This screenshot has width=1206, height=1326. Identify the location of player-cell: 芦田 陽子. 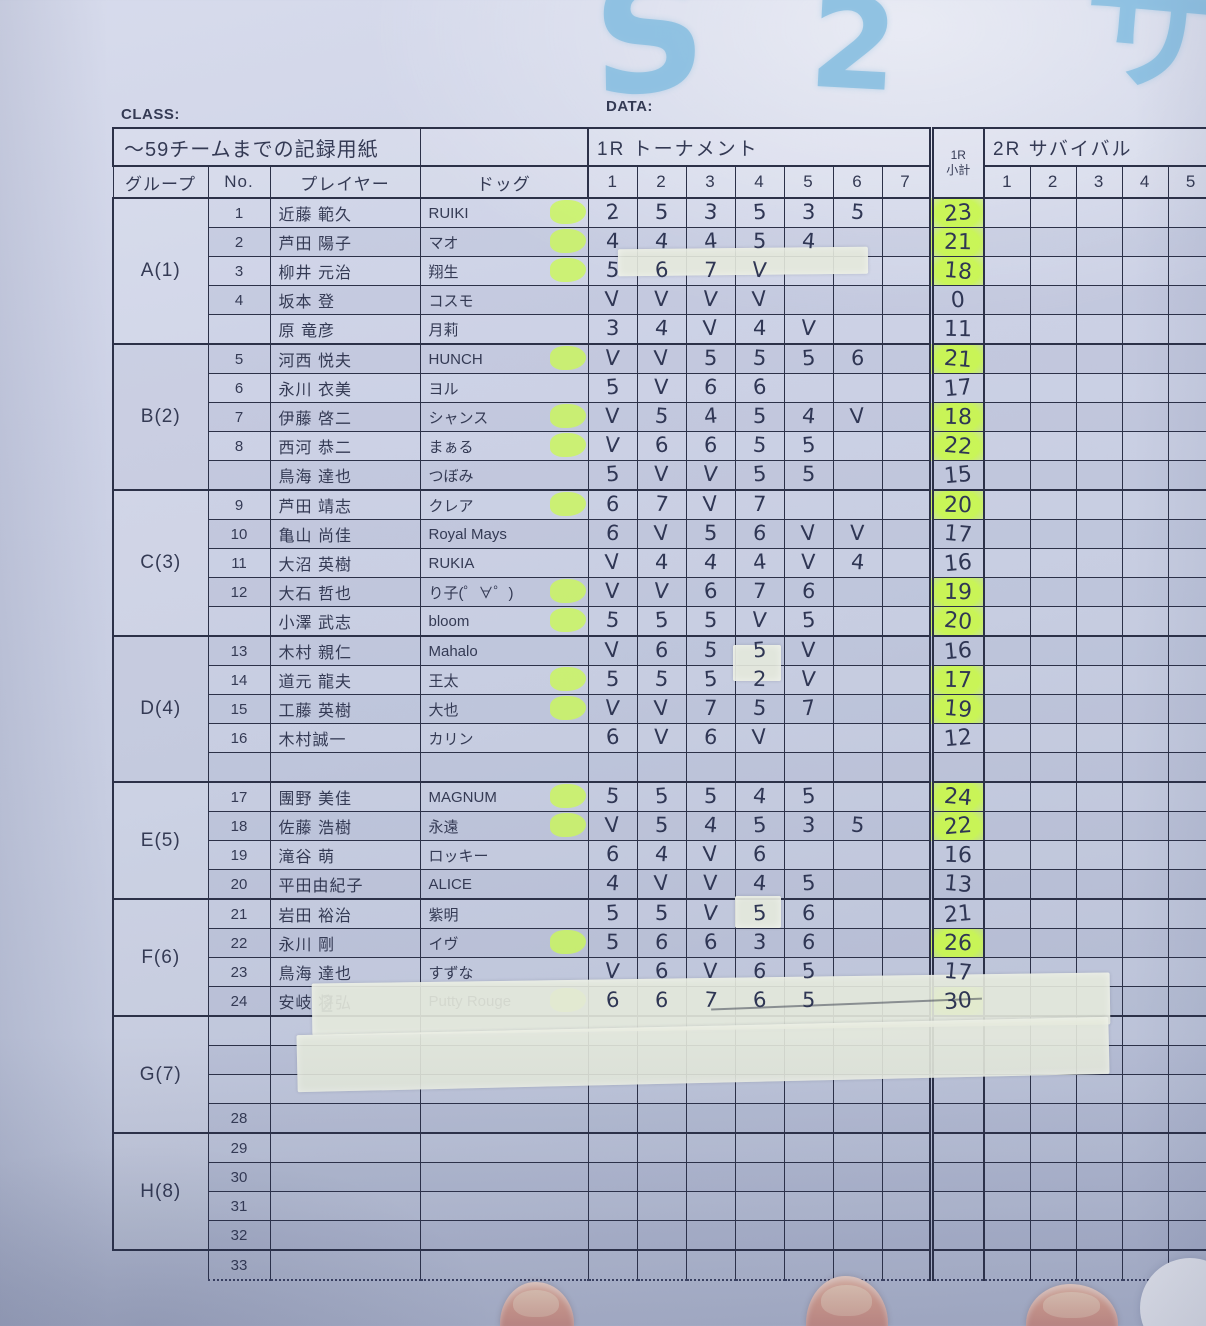
(345, 242).